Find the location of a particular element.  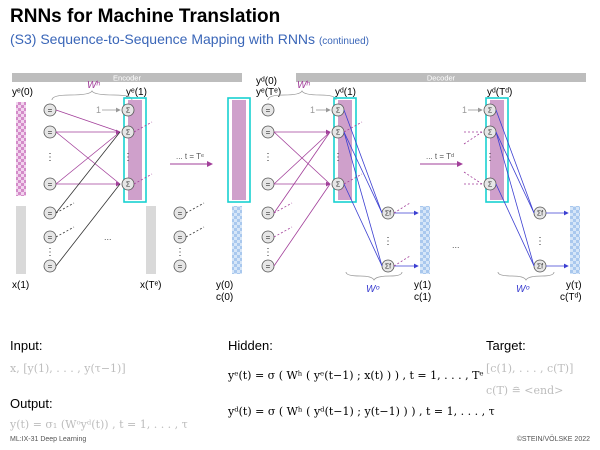

label-ye1: yᵉ(1) is located at coordinates (136, 92).